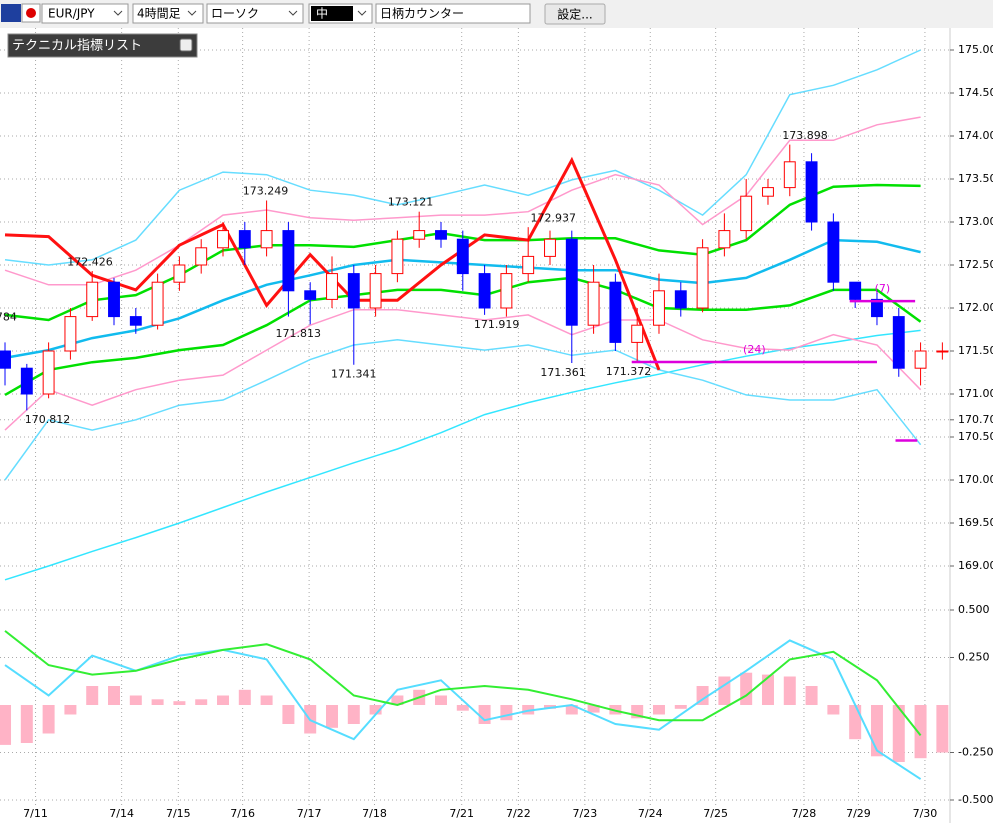 This screenshot has width=993, height=823. What do you see at coordinates (974, 609) in the screenshot?
I see `y-tick-label: 0.500` at bounding box center [974, 609].